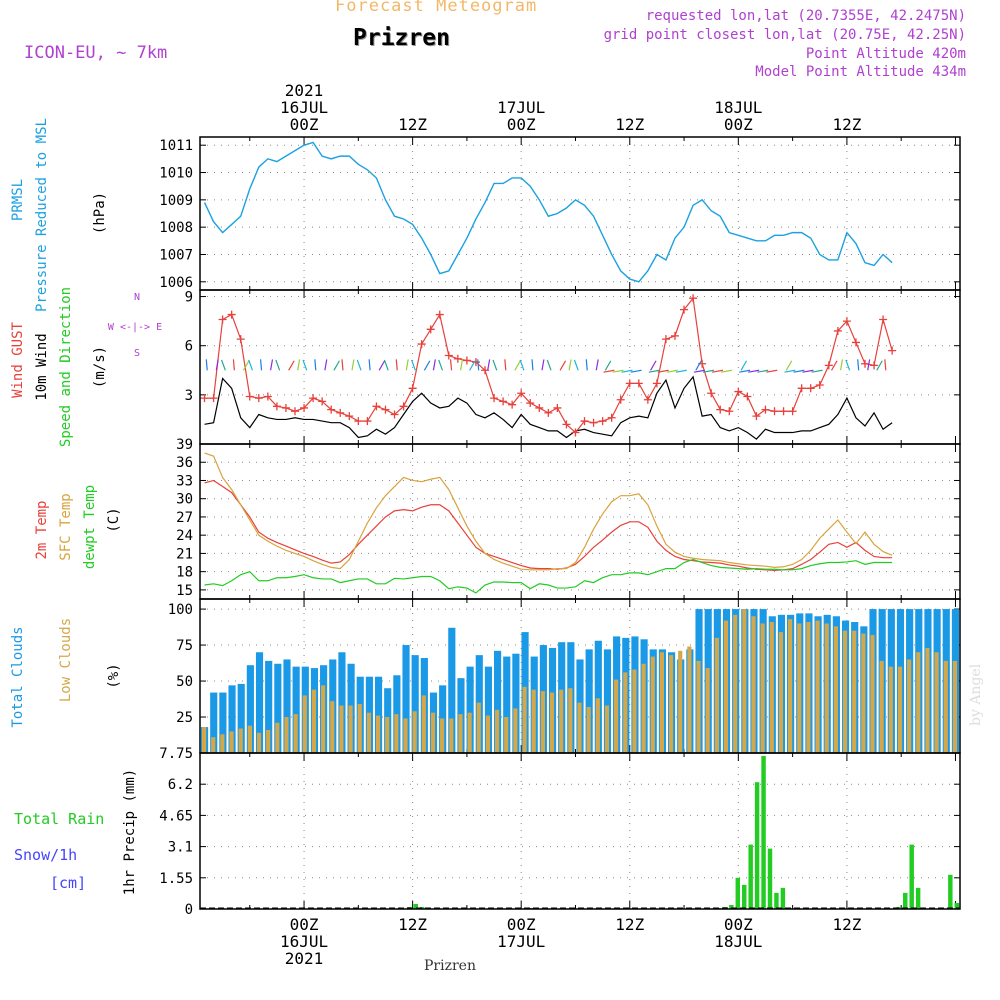  I want to click on y-tick-label: 1010, so click(176, 174).